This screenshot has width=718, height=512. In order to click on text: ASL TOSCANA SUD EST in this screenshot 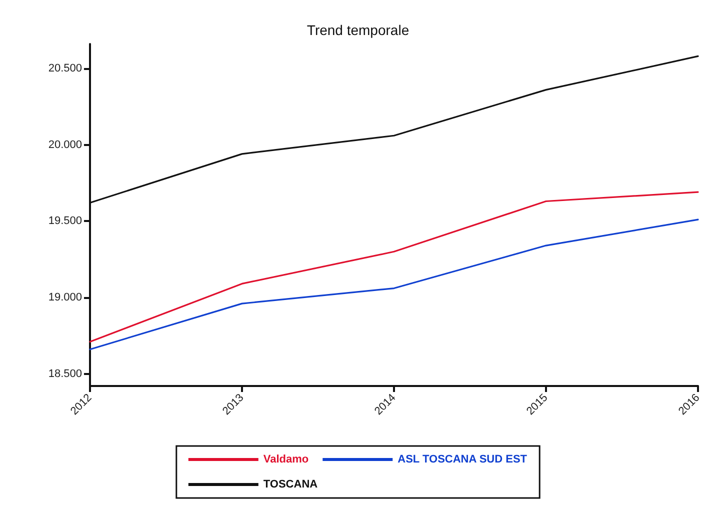, I will do `click(463, 460)`.